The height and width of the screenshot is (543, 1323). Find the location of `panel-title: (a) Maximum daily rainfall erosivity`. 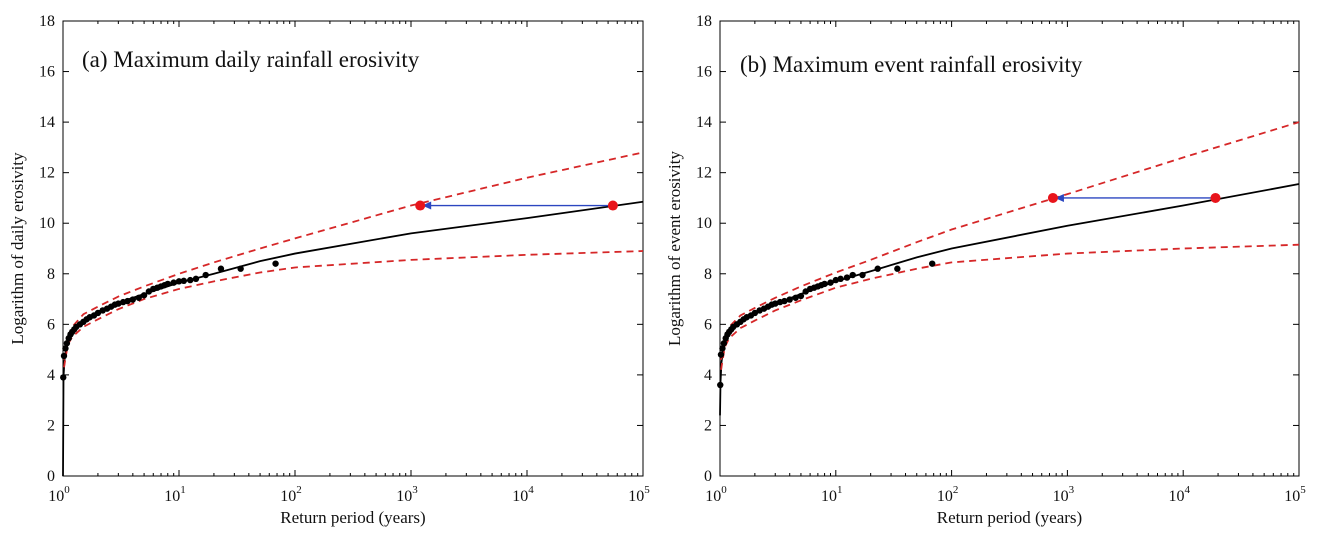

panel-title: (a) Maximum daily rainfall erosivity is located at coordinates (251, 59).